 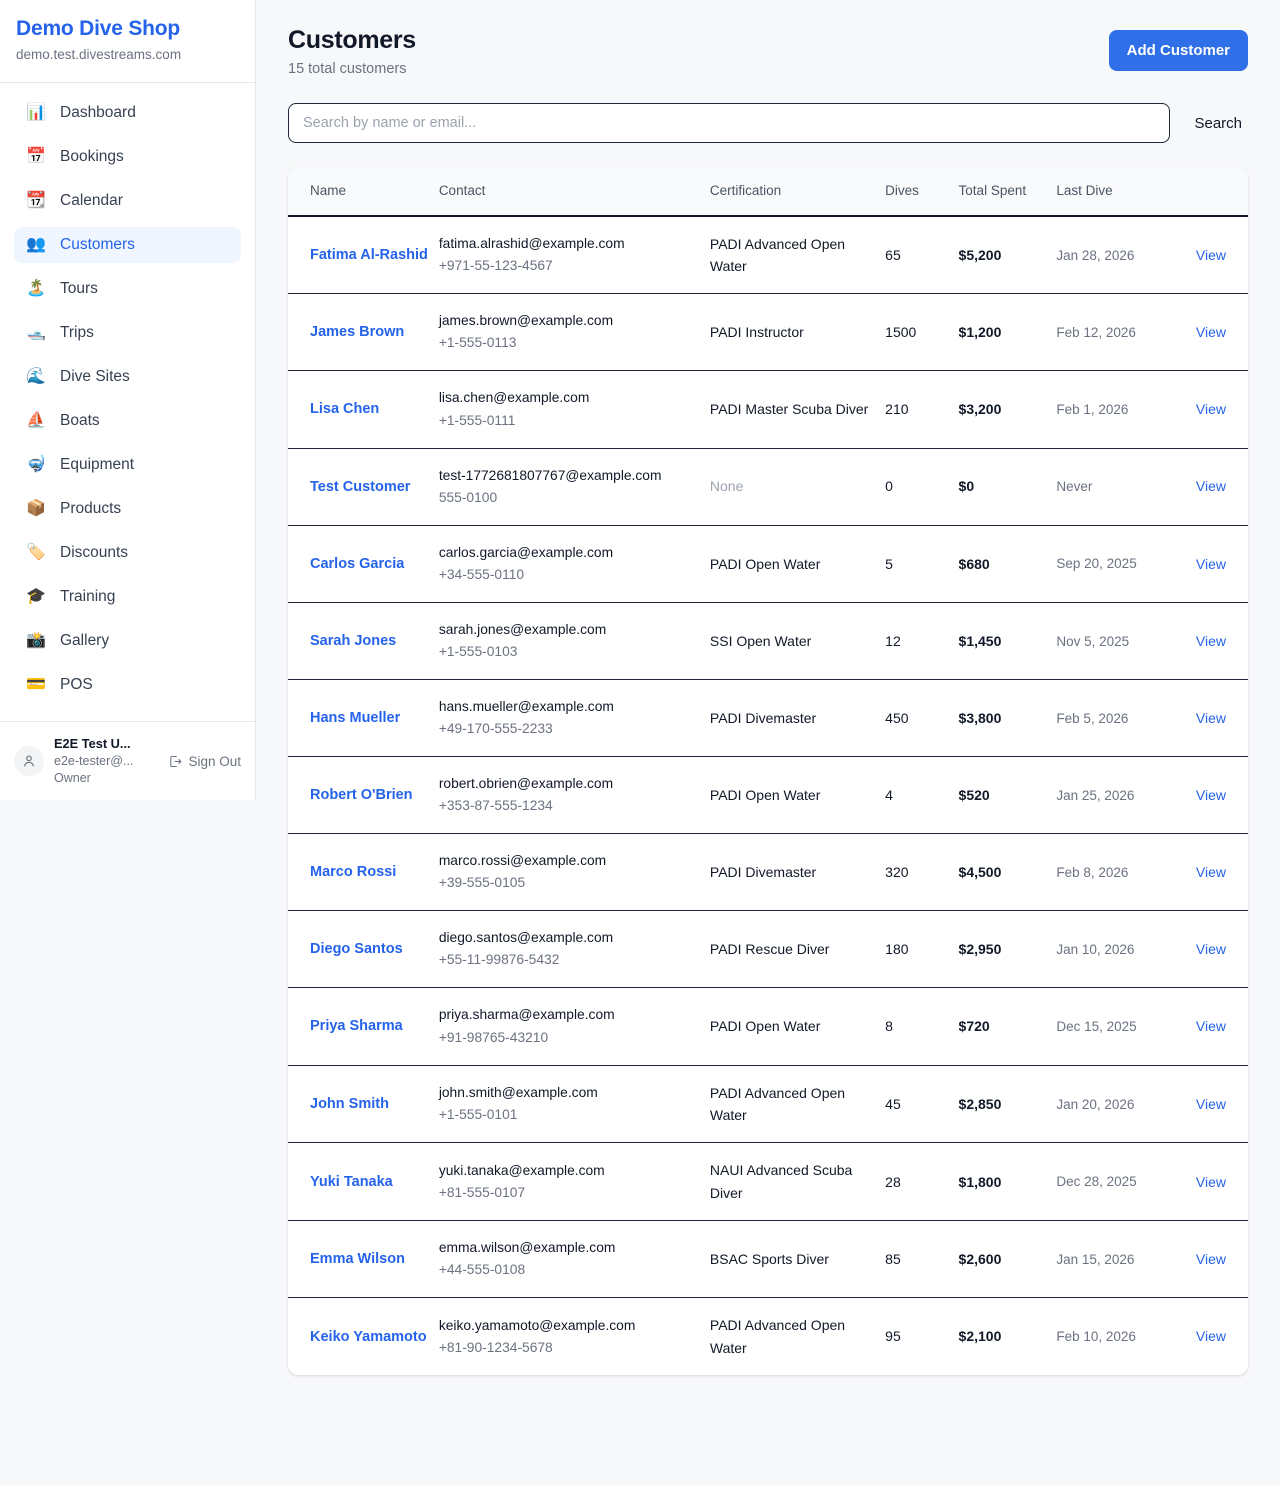 What do you see at coordinates (36, 332) in the screenshot?
I see `trips-icon: 🛥️` at bounding box center [36, 332].